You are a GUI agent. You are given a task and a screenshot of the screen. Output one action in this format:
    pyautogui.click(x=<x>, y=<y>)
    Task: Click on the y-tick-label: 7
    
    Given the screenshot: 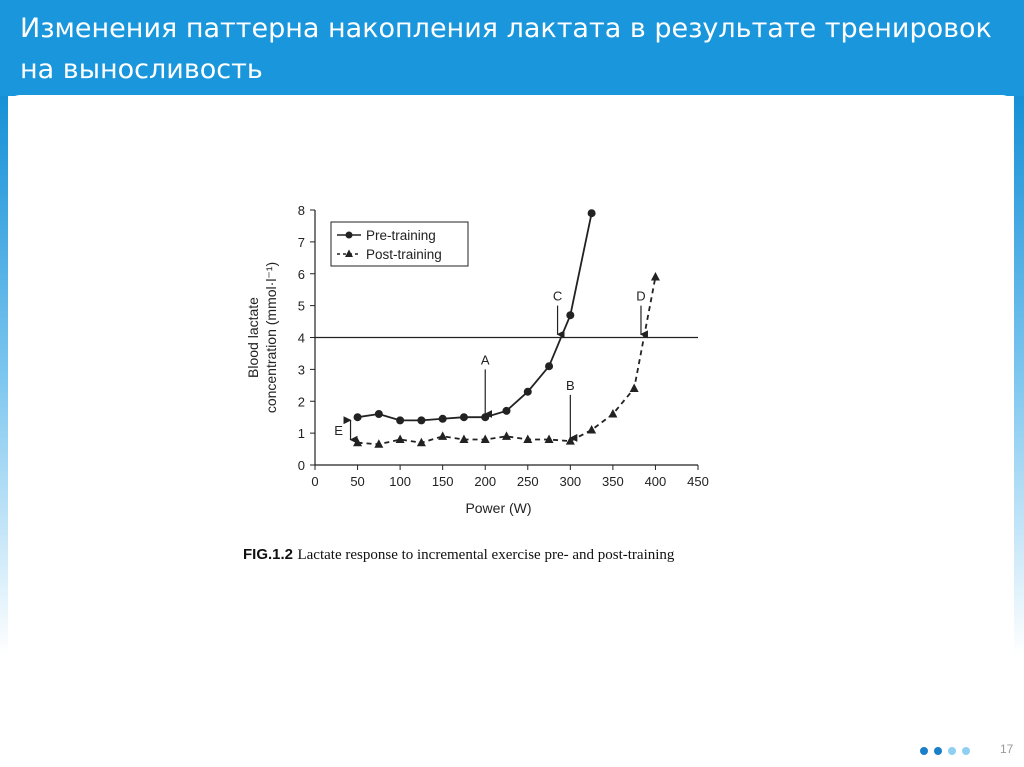 What is the action you would take?
    pyautogui.click(x=301, y=242)
    